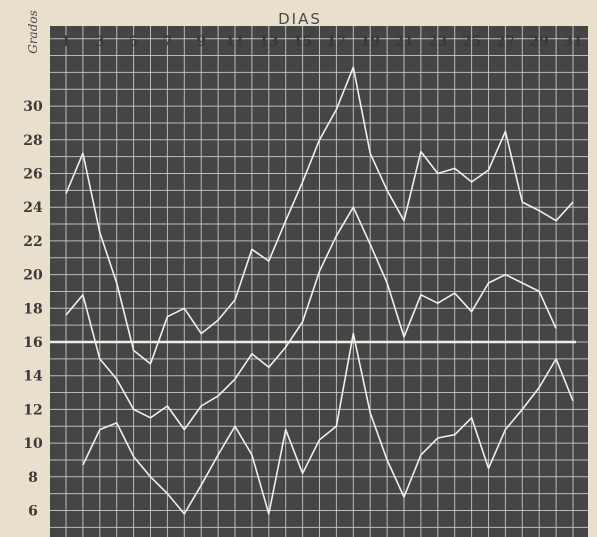 The width and height of the screenshot is (597, 537). I want to click on x-tick-label: 21, so click(403, 42).